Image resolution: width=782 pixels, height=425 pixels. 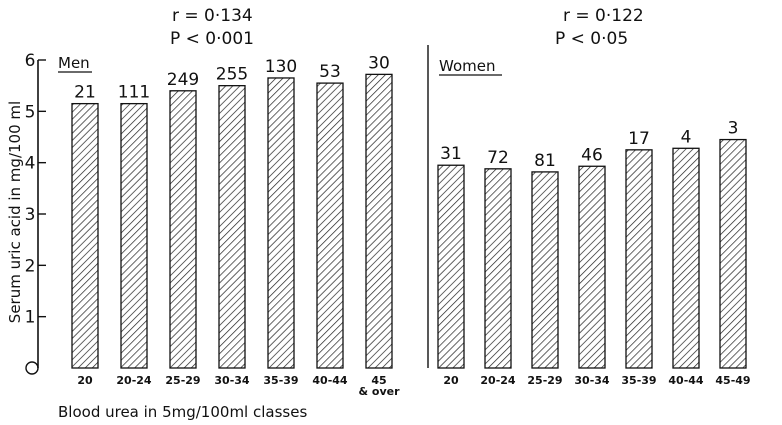 What do you see at coordinates (732, 380) in the screenshot?
I see `women-category-label: 45-49` at bounding box center [732, 380].